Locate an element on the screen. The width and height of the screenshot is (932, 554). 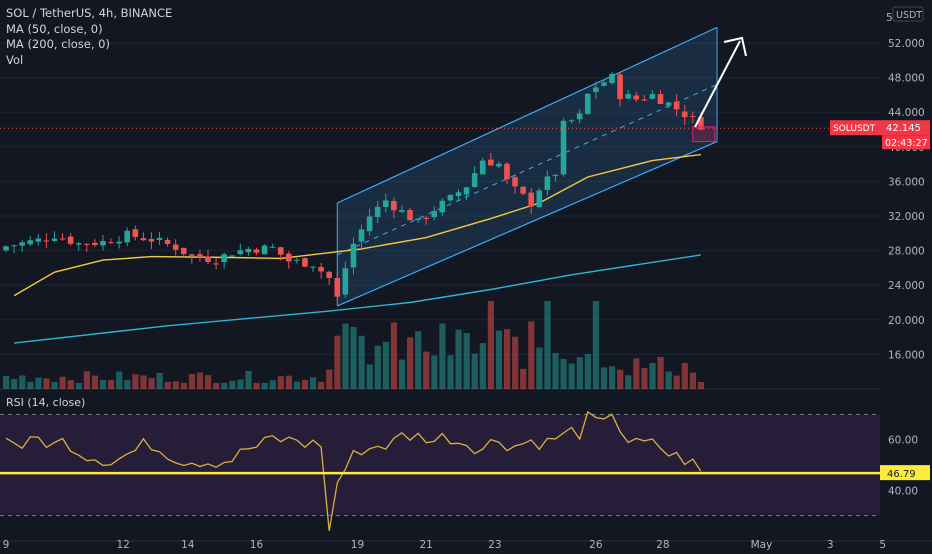
price-tag is located at coordinates (906, 128).